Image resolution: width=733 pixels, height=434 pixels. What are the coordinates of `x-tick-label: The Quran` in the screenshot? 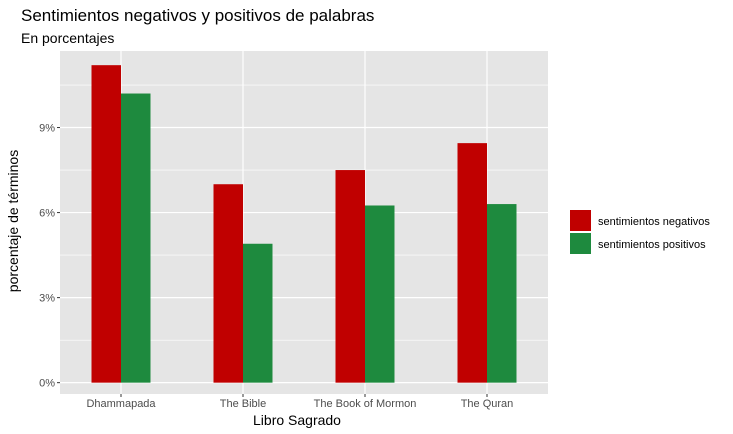 It's located at (487, 404).